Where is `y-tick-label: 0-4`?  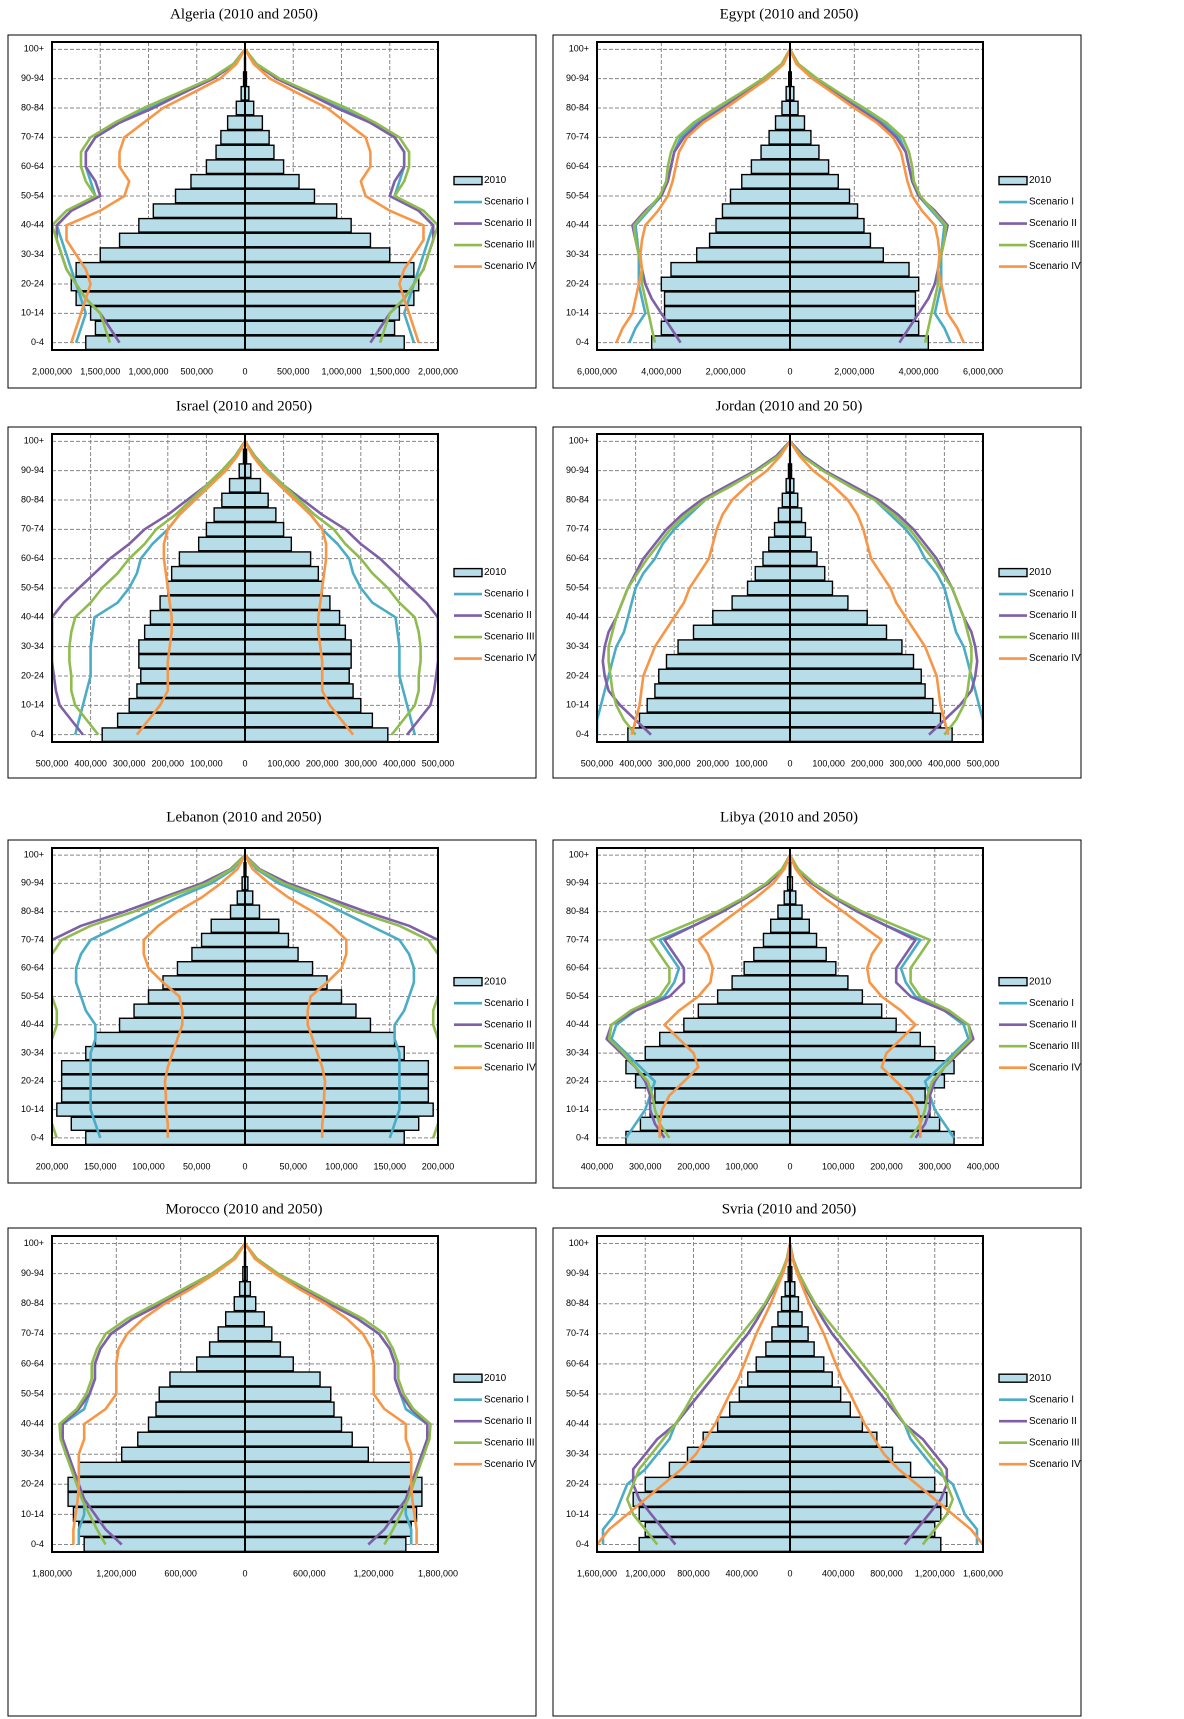
y-tick-label: 0-4 is located at coordinates (37, 342).